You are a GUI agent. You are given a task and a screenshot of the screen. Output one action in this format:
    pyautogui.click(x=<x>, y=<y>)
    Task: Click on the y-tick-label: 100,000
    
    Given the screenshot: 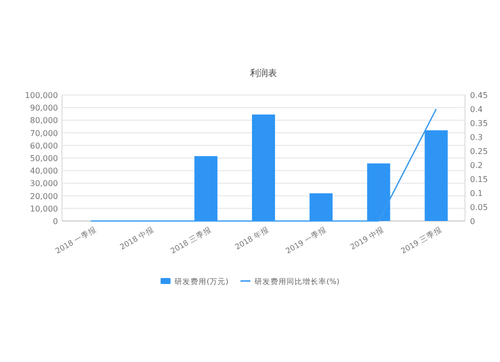 What is the action you would take?
    pyautogui.click(x=41, y=95)
    